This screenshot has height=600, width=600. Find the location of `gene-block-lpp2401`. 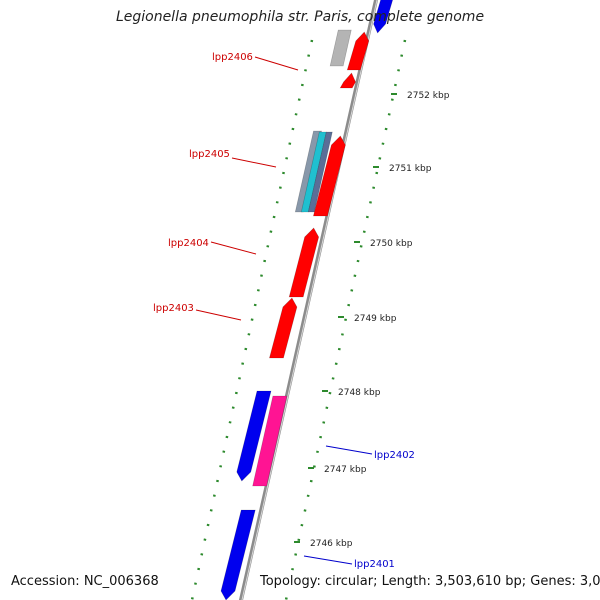

gene-block-lpp2401 is located at coordinates (238, 554).